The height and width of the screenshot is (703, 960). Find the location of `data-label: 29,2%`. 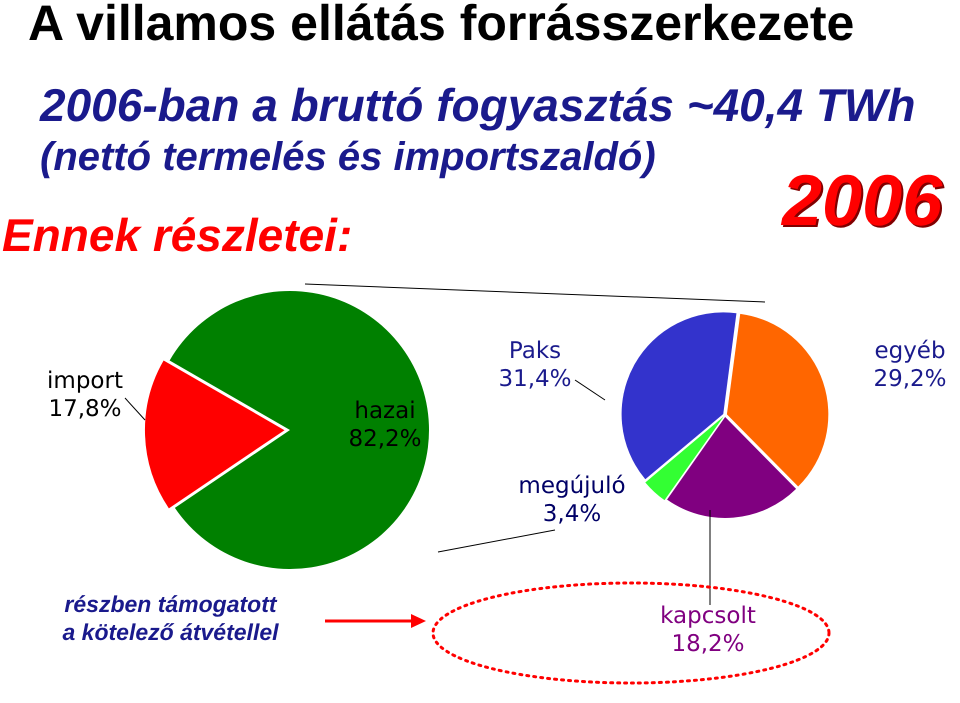

data-label: 29,2% is located at coordinates (910, 379).